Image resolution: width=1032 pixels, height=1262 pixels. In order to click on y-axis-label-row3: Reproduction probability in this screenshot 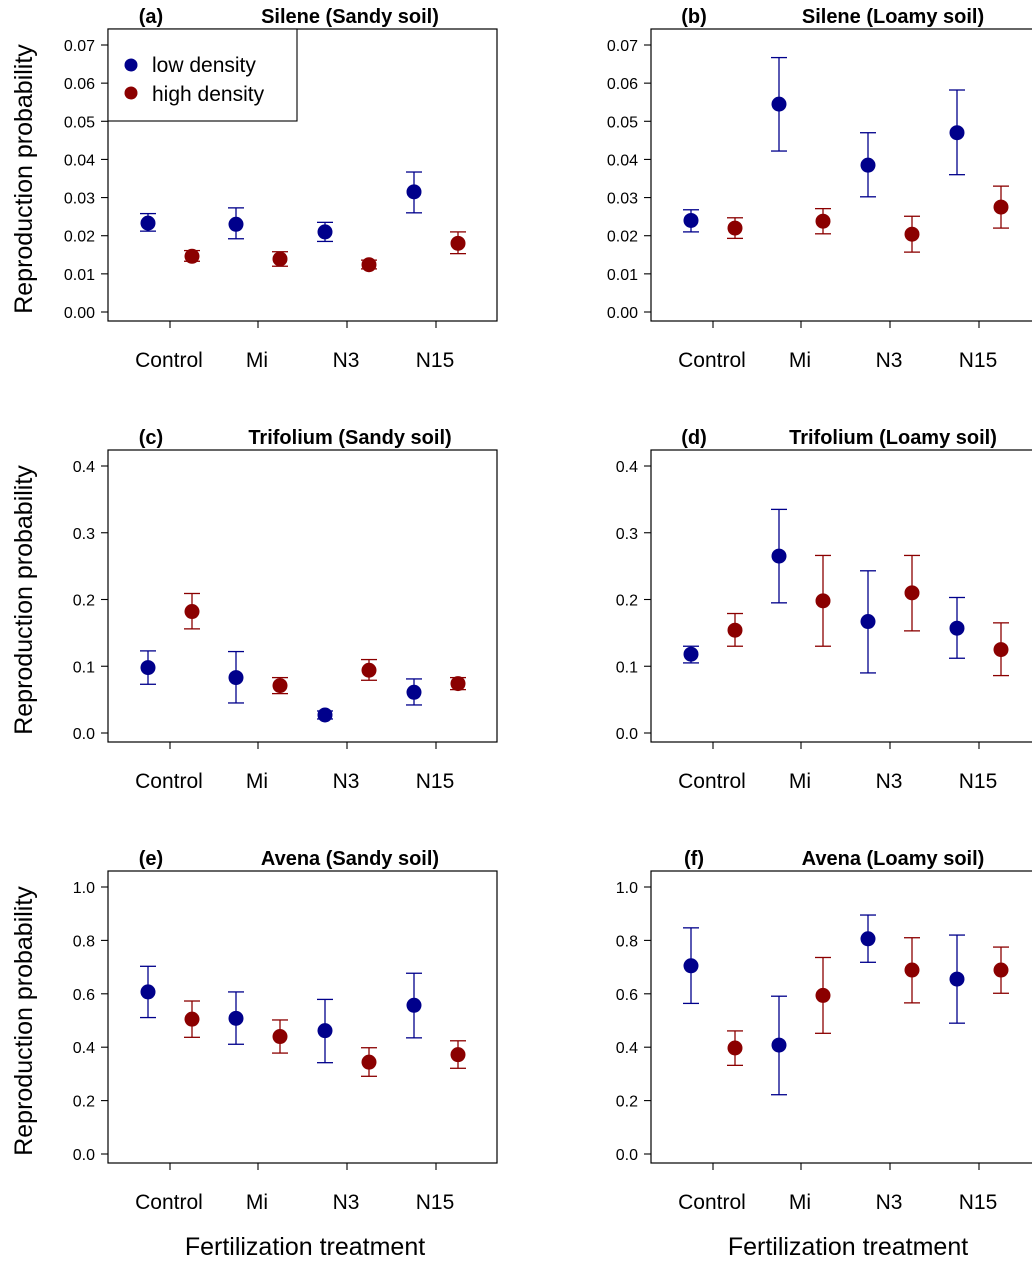, I will do `click(24, 1021)`.